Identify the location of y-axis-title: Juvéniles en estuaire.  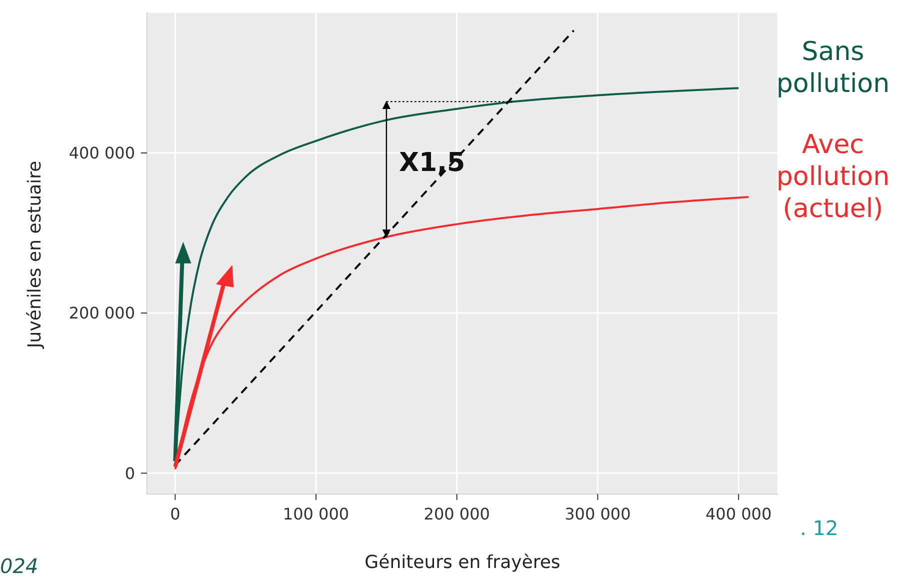
(35, 254).